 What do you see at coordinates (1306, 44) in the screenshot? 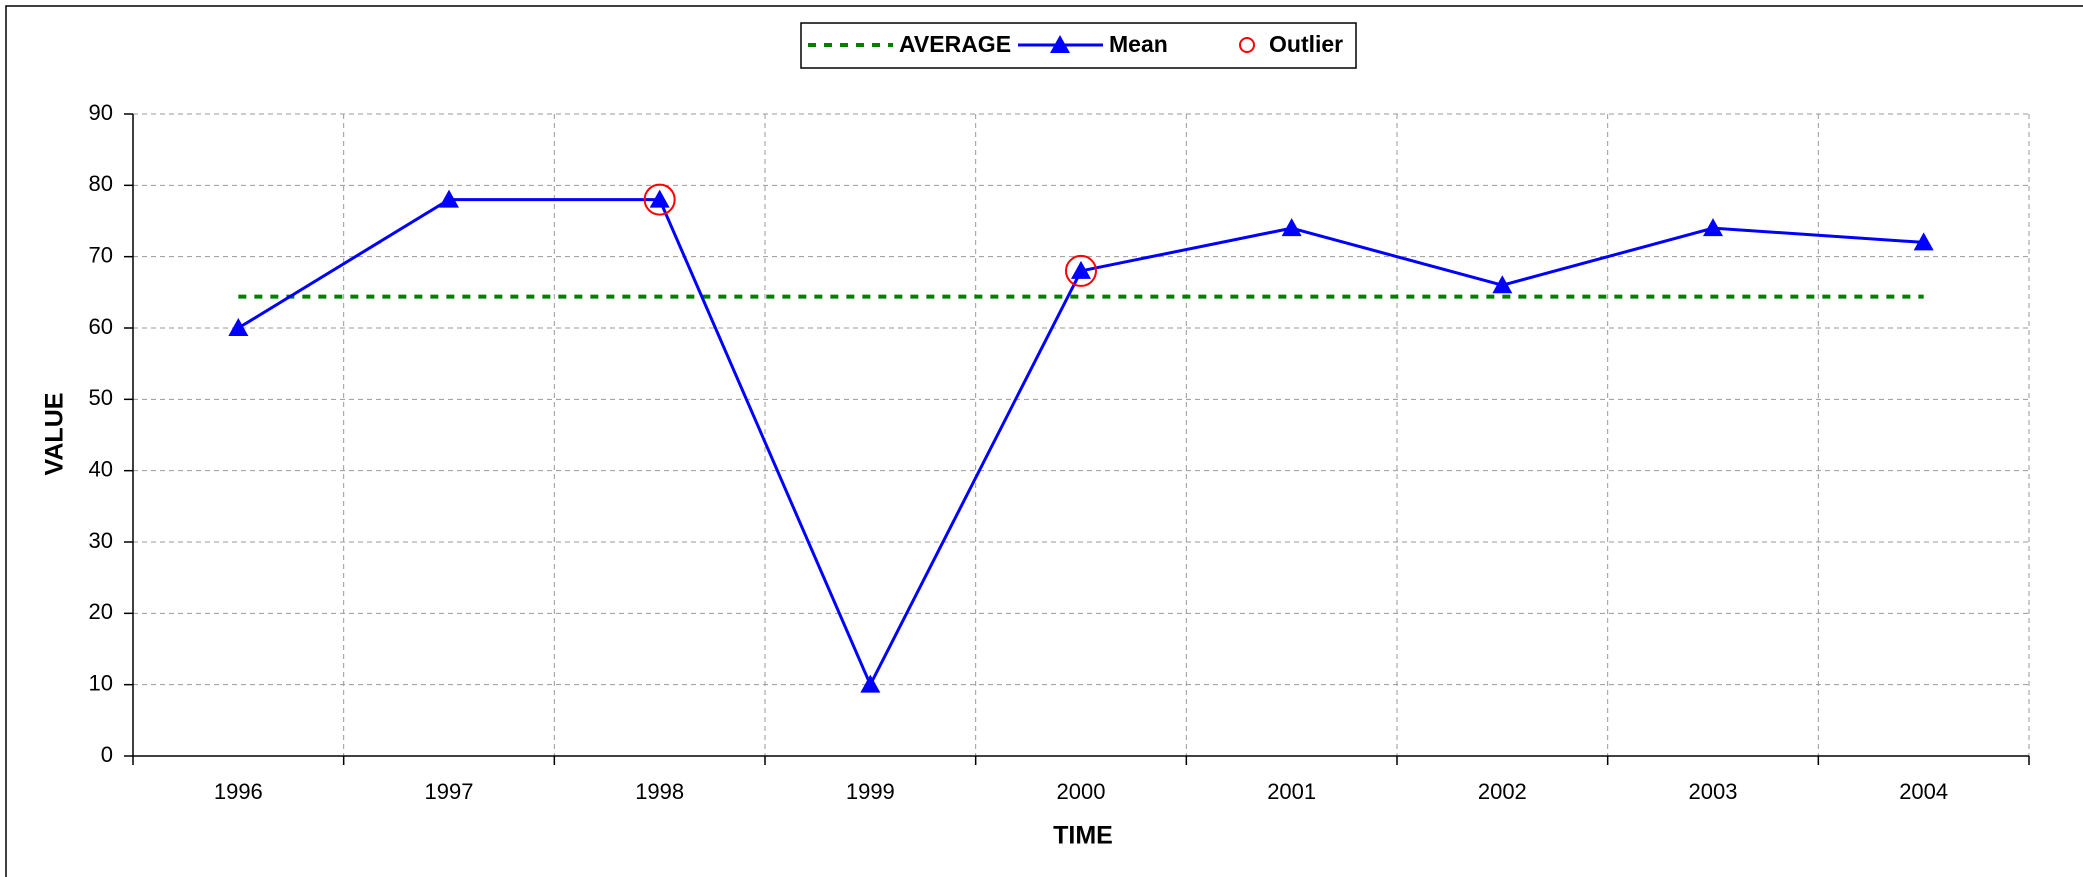
I see `legend-label: Outlier` at bounding box center [1306, 44].